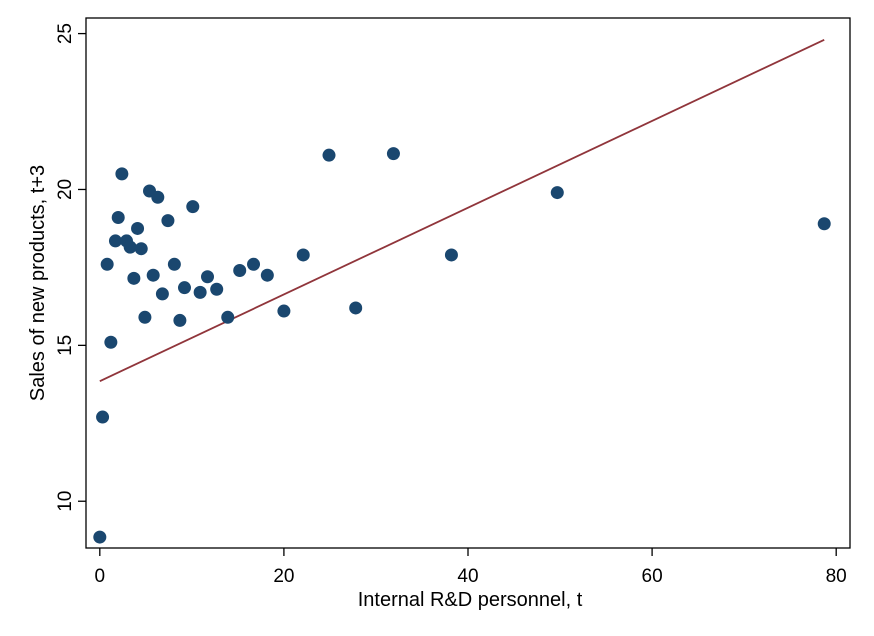  Describe the element at coordinates (65, 345) in the screenshot. I see `y-tick-label: 15` at that location.